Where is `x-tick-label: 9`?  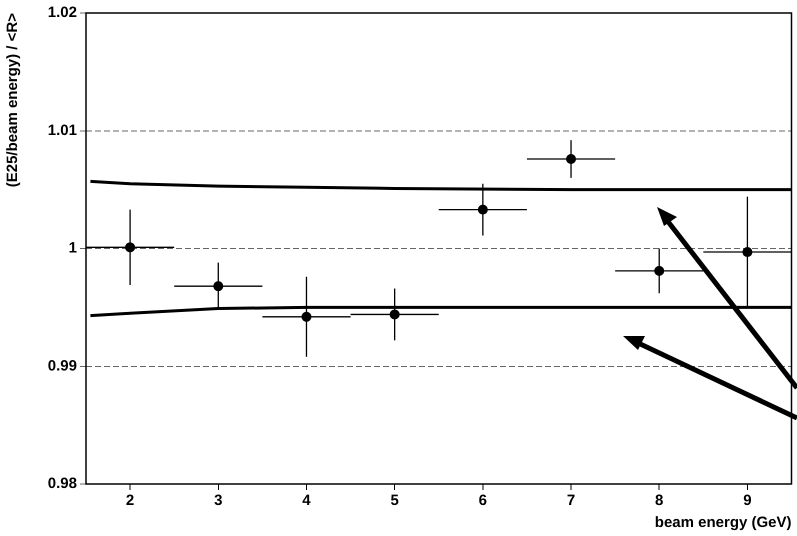 x-tick-label: 9 is located at coordinates (747, 501).